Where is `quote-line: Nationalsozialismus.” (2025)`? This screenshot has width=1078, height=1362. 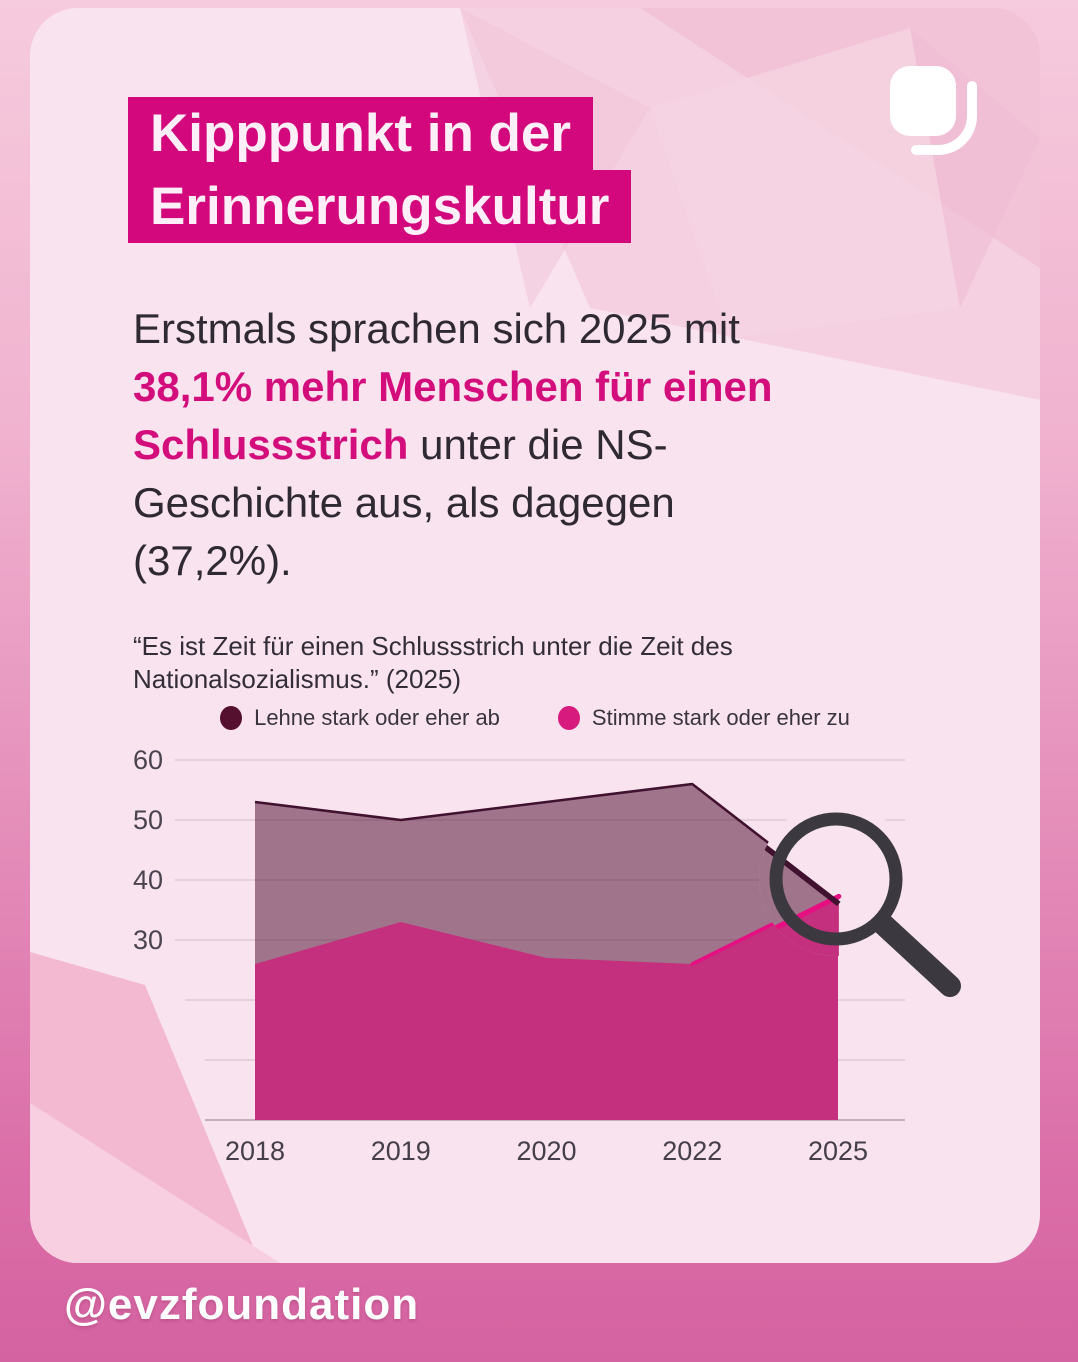
quote-line: Nationalsozialismus.” (2025) is located at coordinates (297, 679).